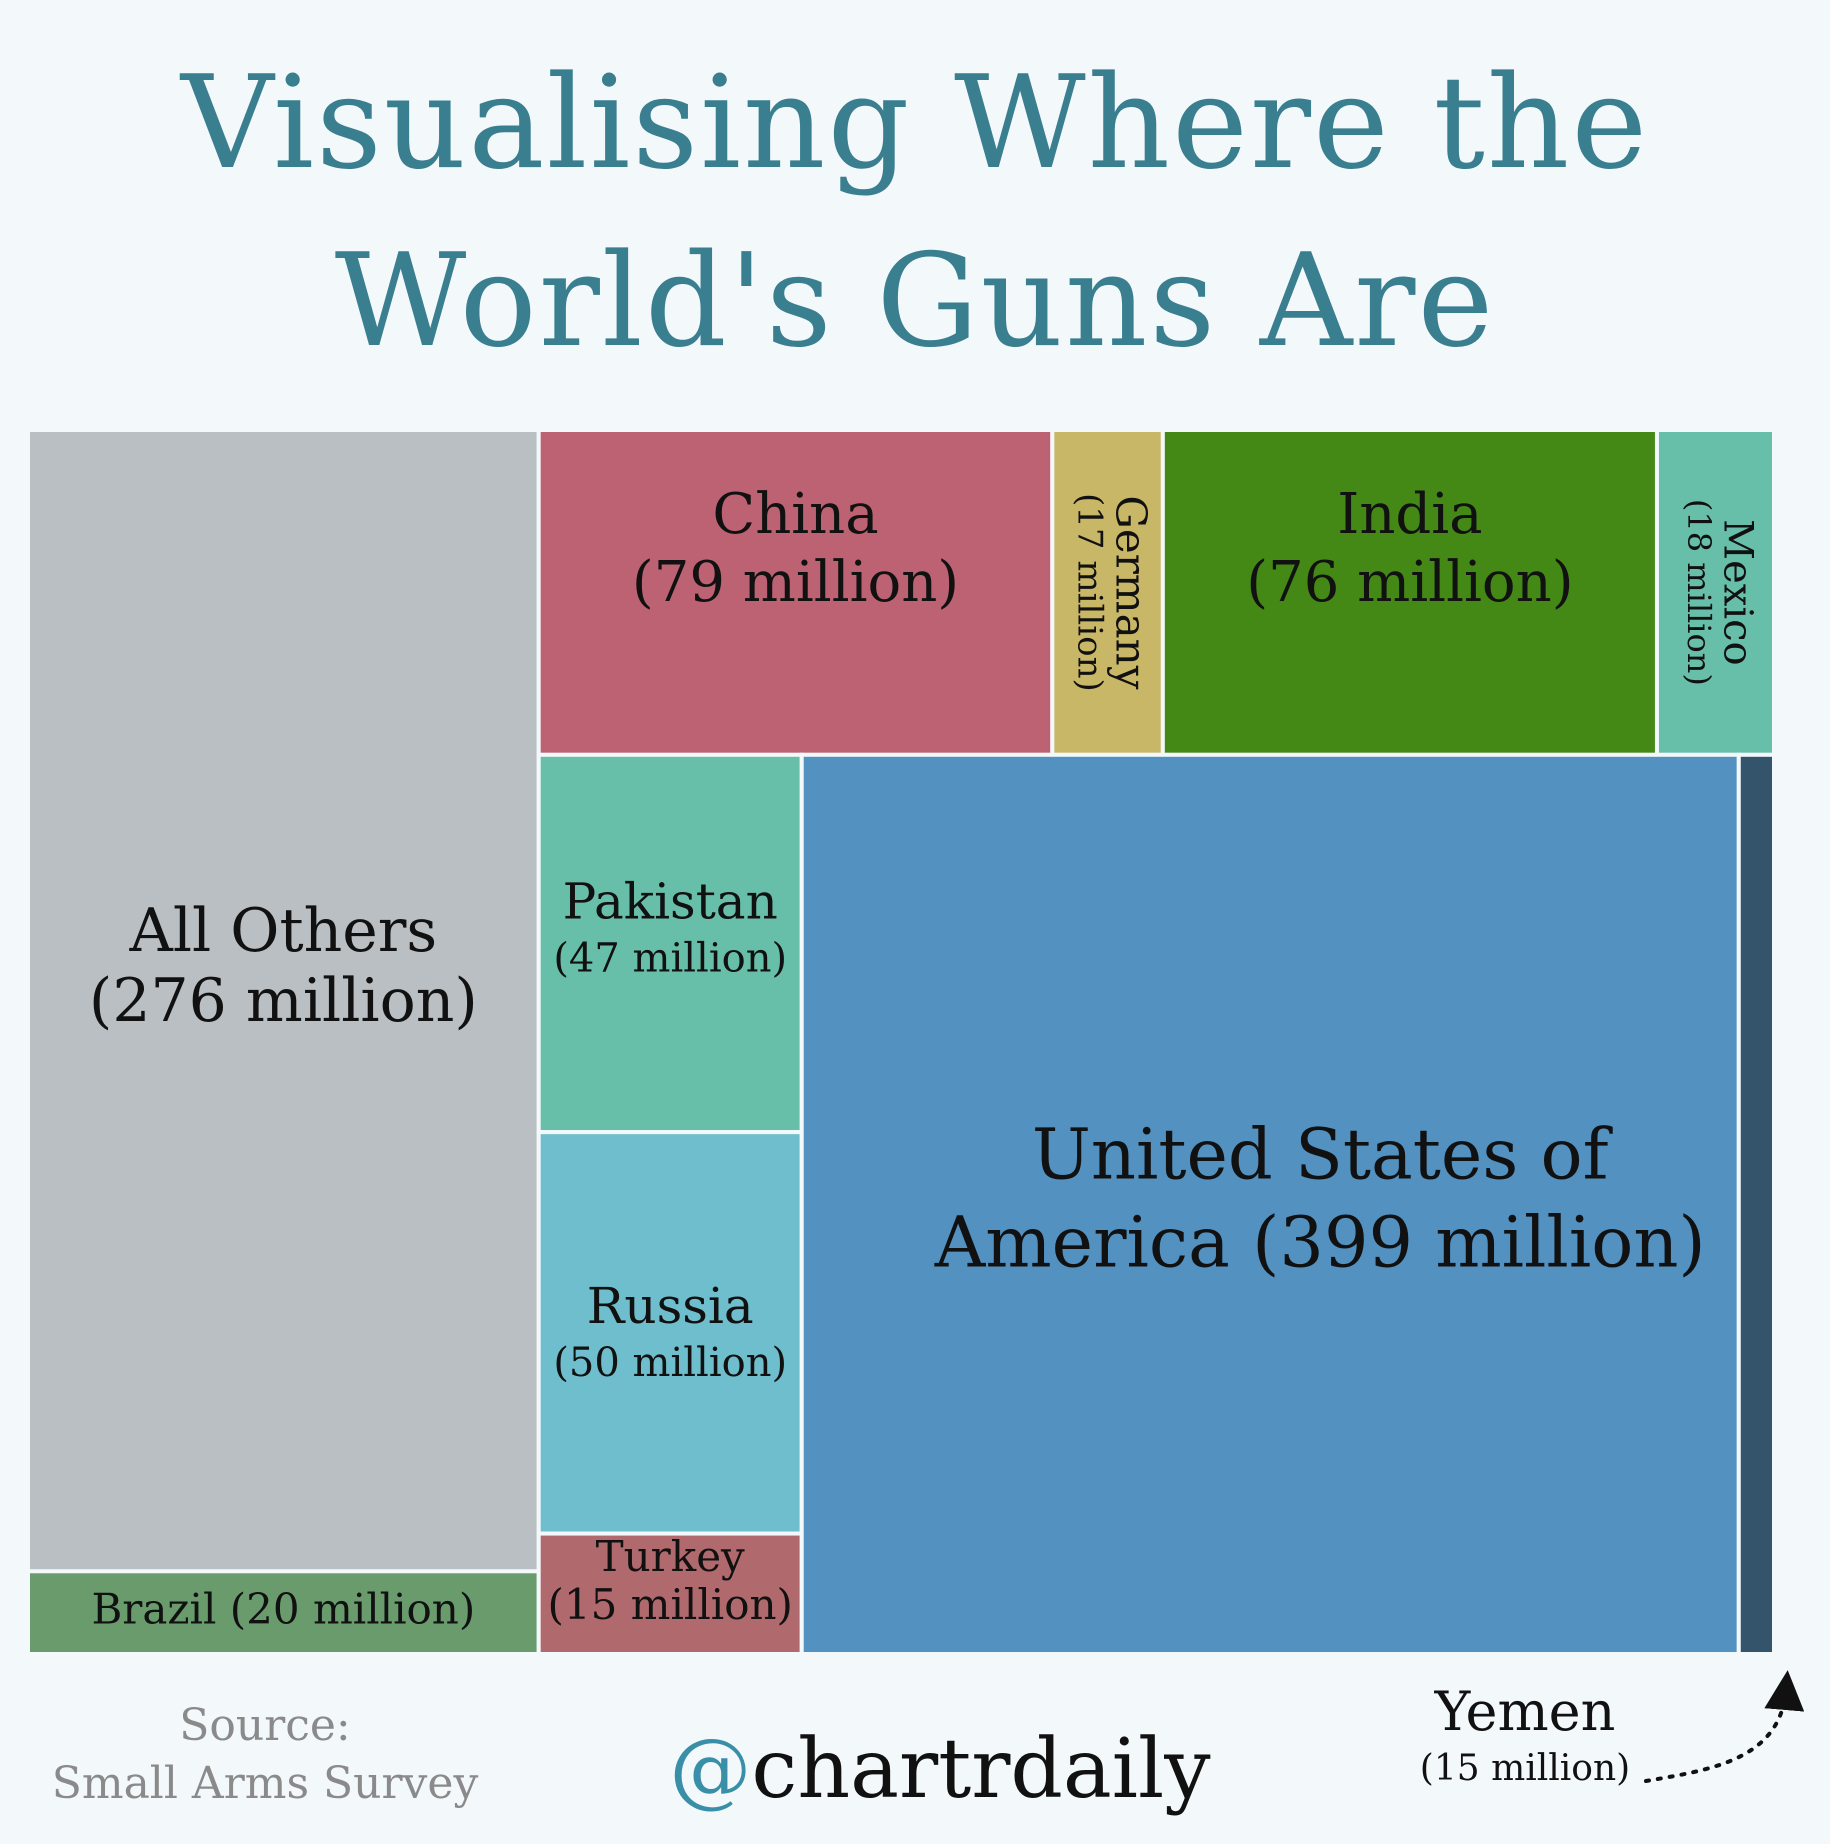  What do you see at coordinates (915, 301) in the screenshot?
I see `chart-title-line-2: World's Guns Are` at bounding box center [915, 301].